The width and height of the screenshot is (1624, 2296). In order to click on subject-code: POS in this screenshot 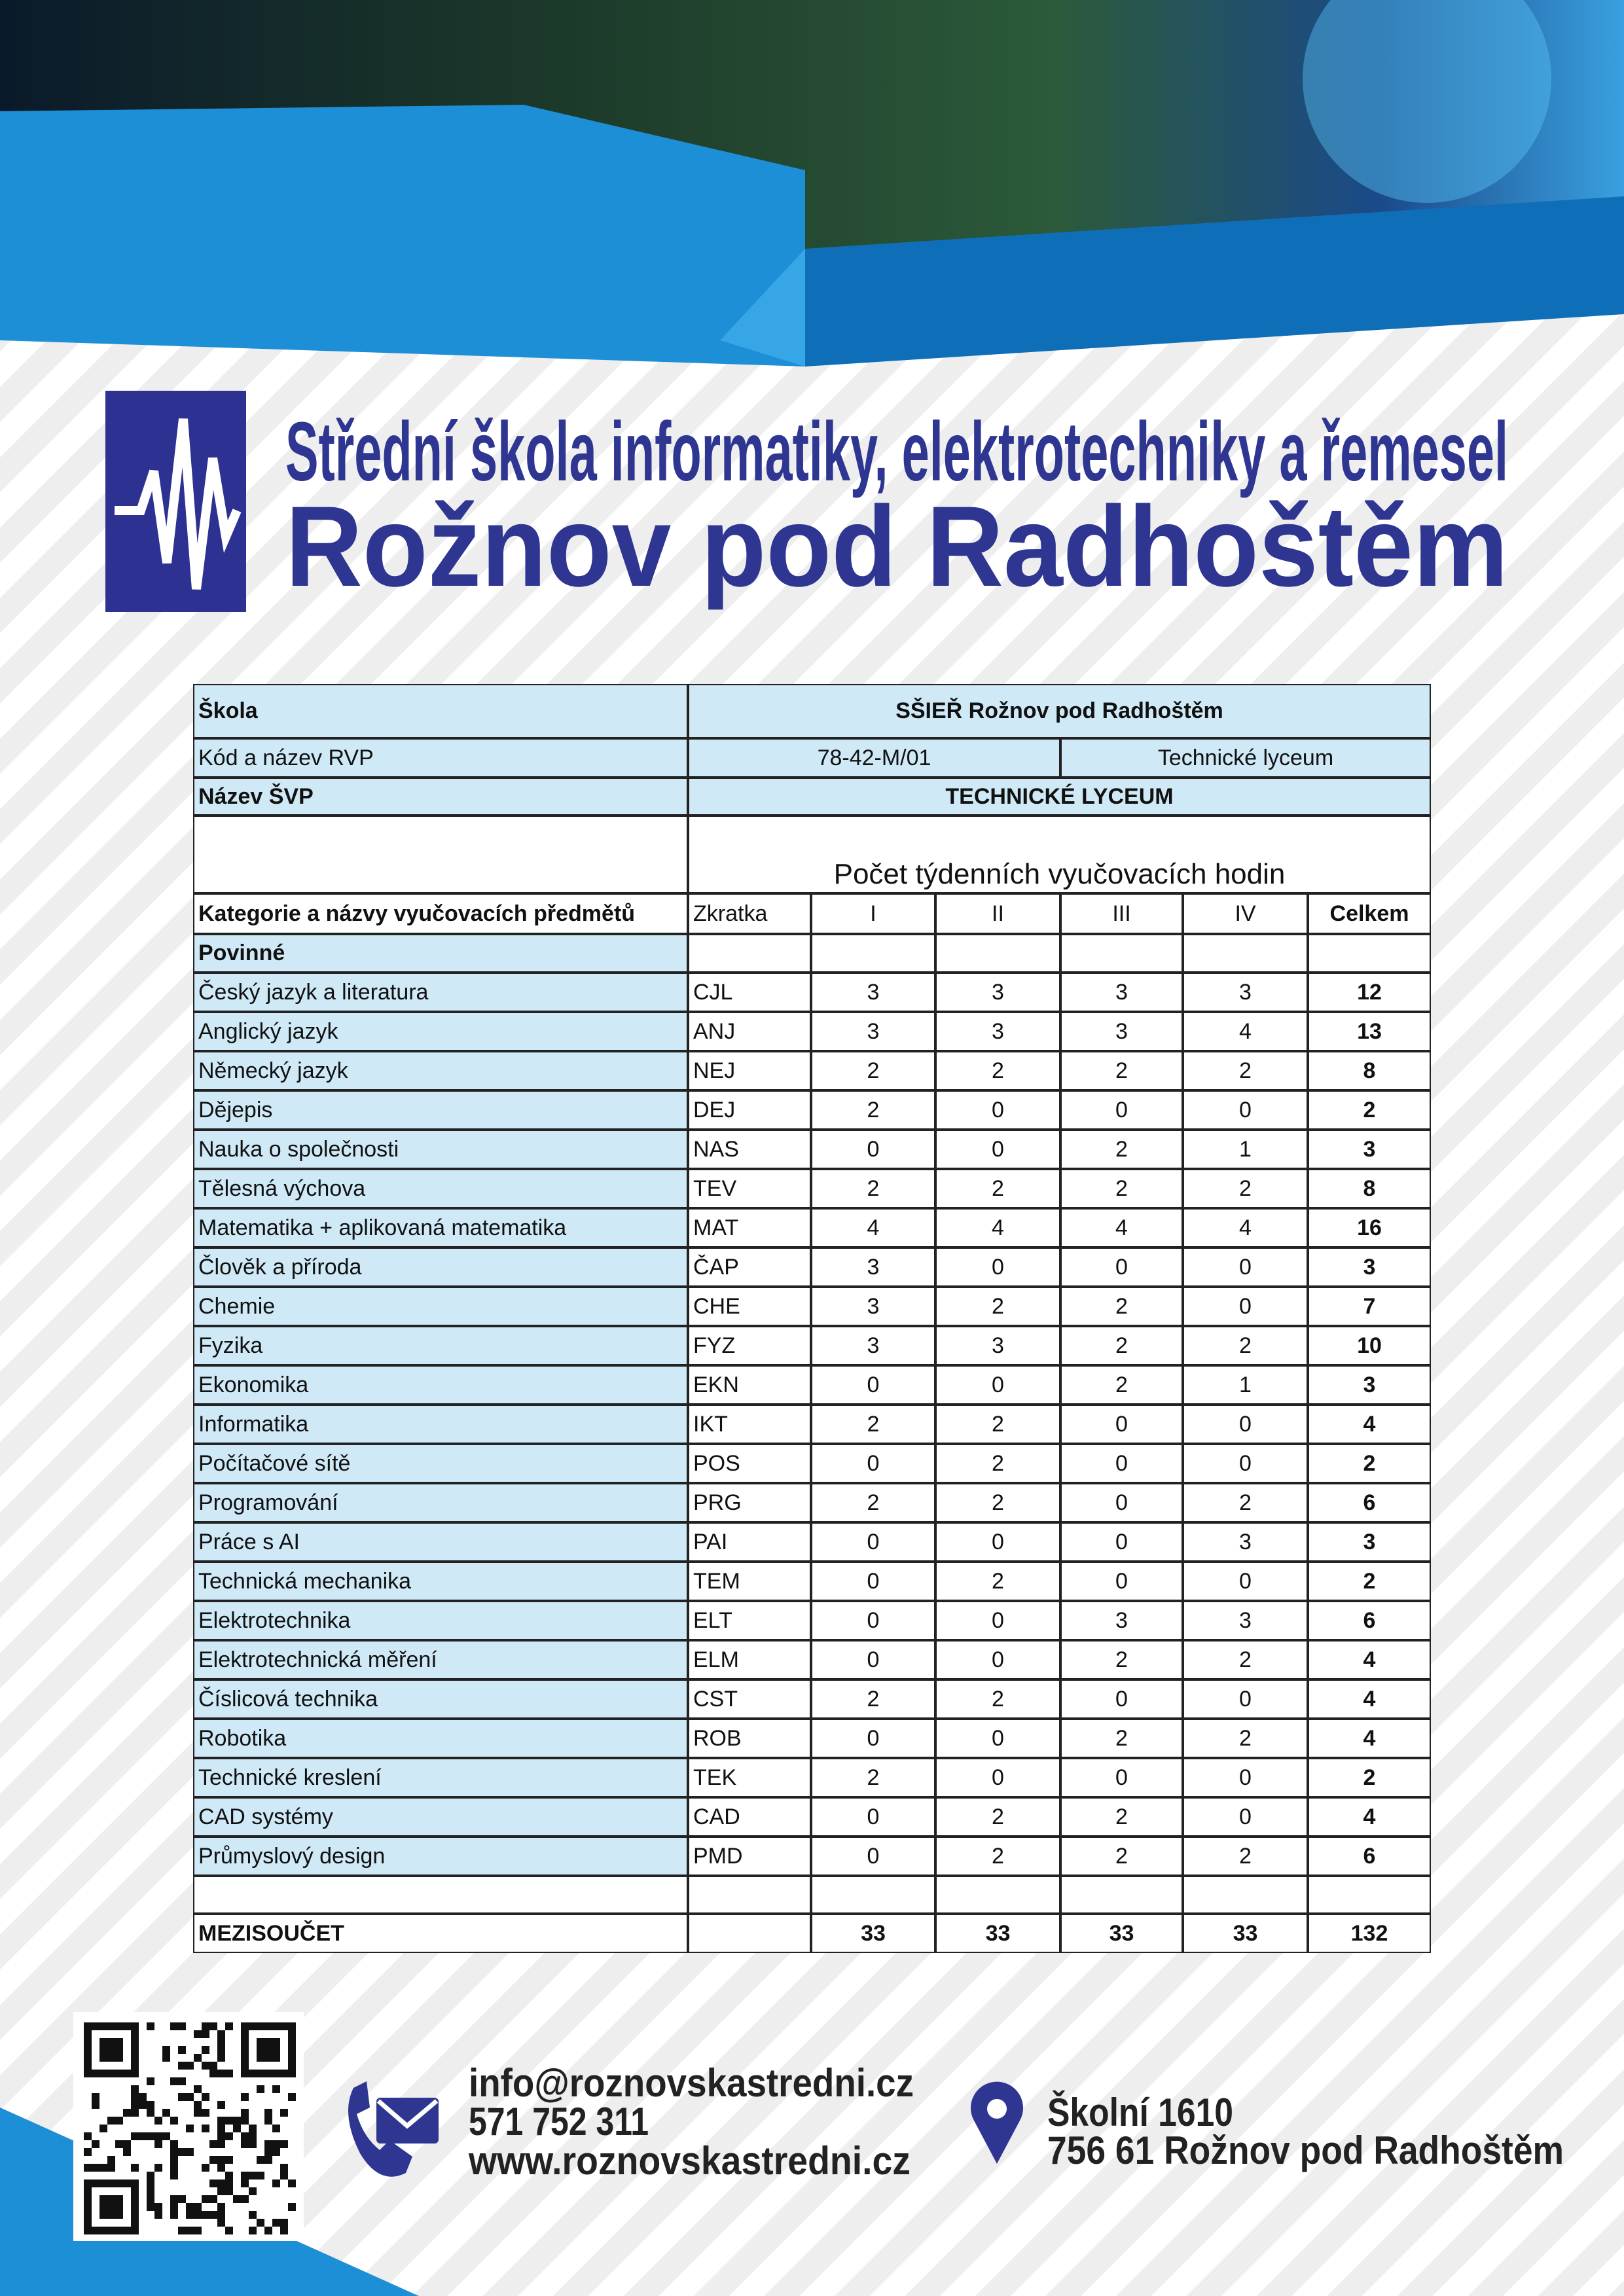, I will do `click(749, 1463)`.